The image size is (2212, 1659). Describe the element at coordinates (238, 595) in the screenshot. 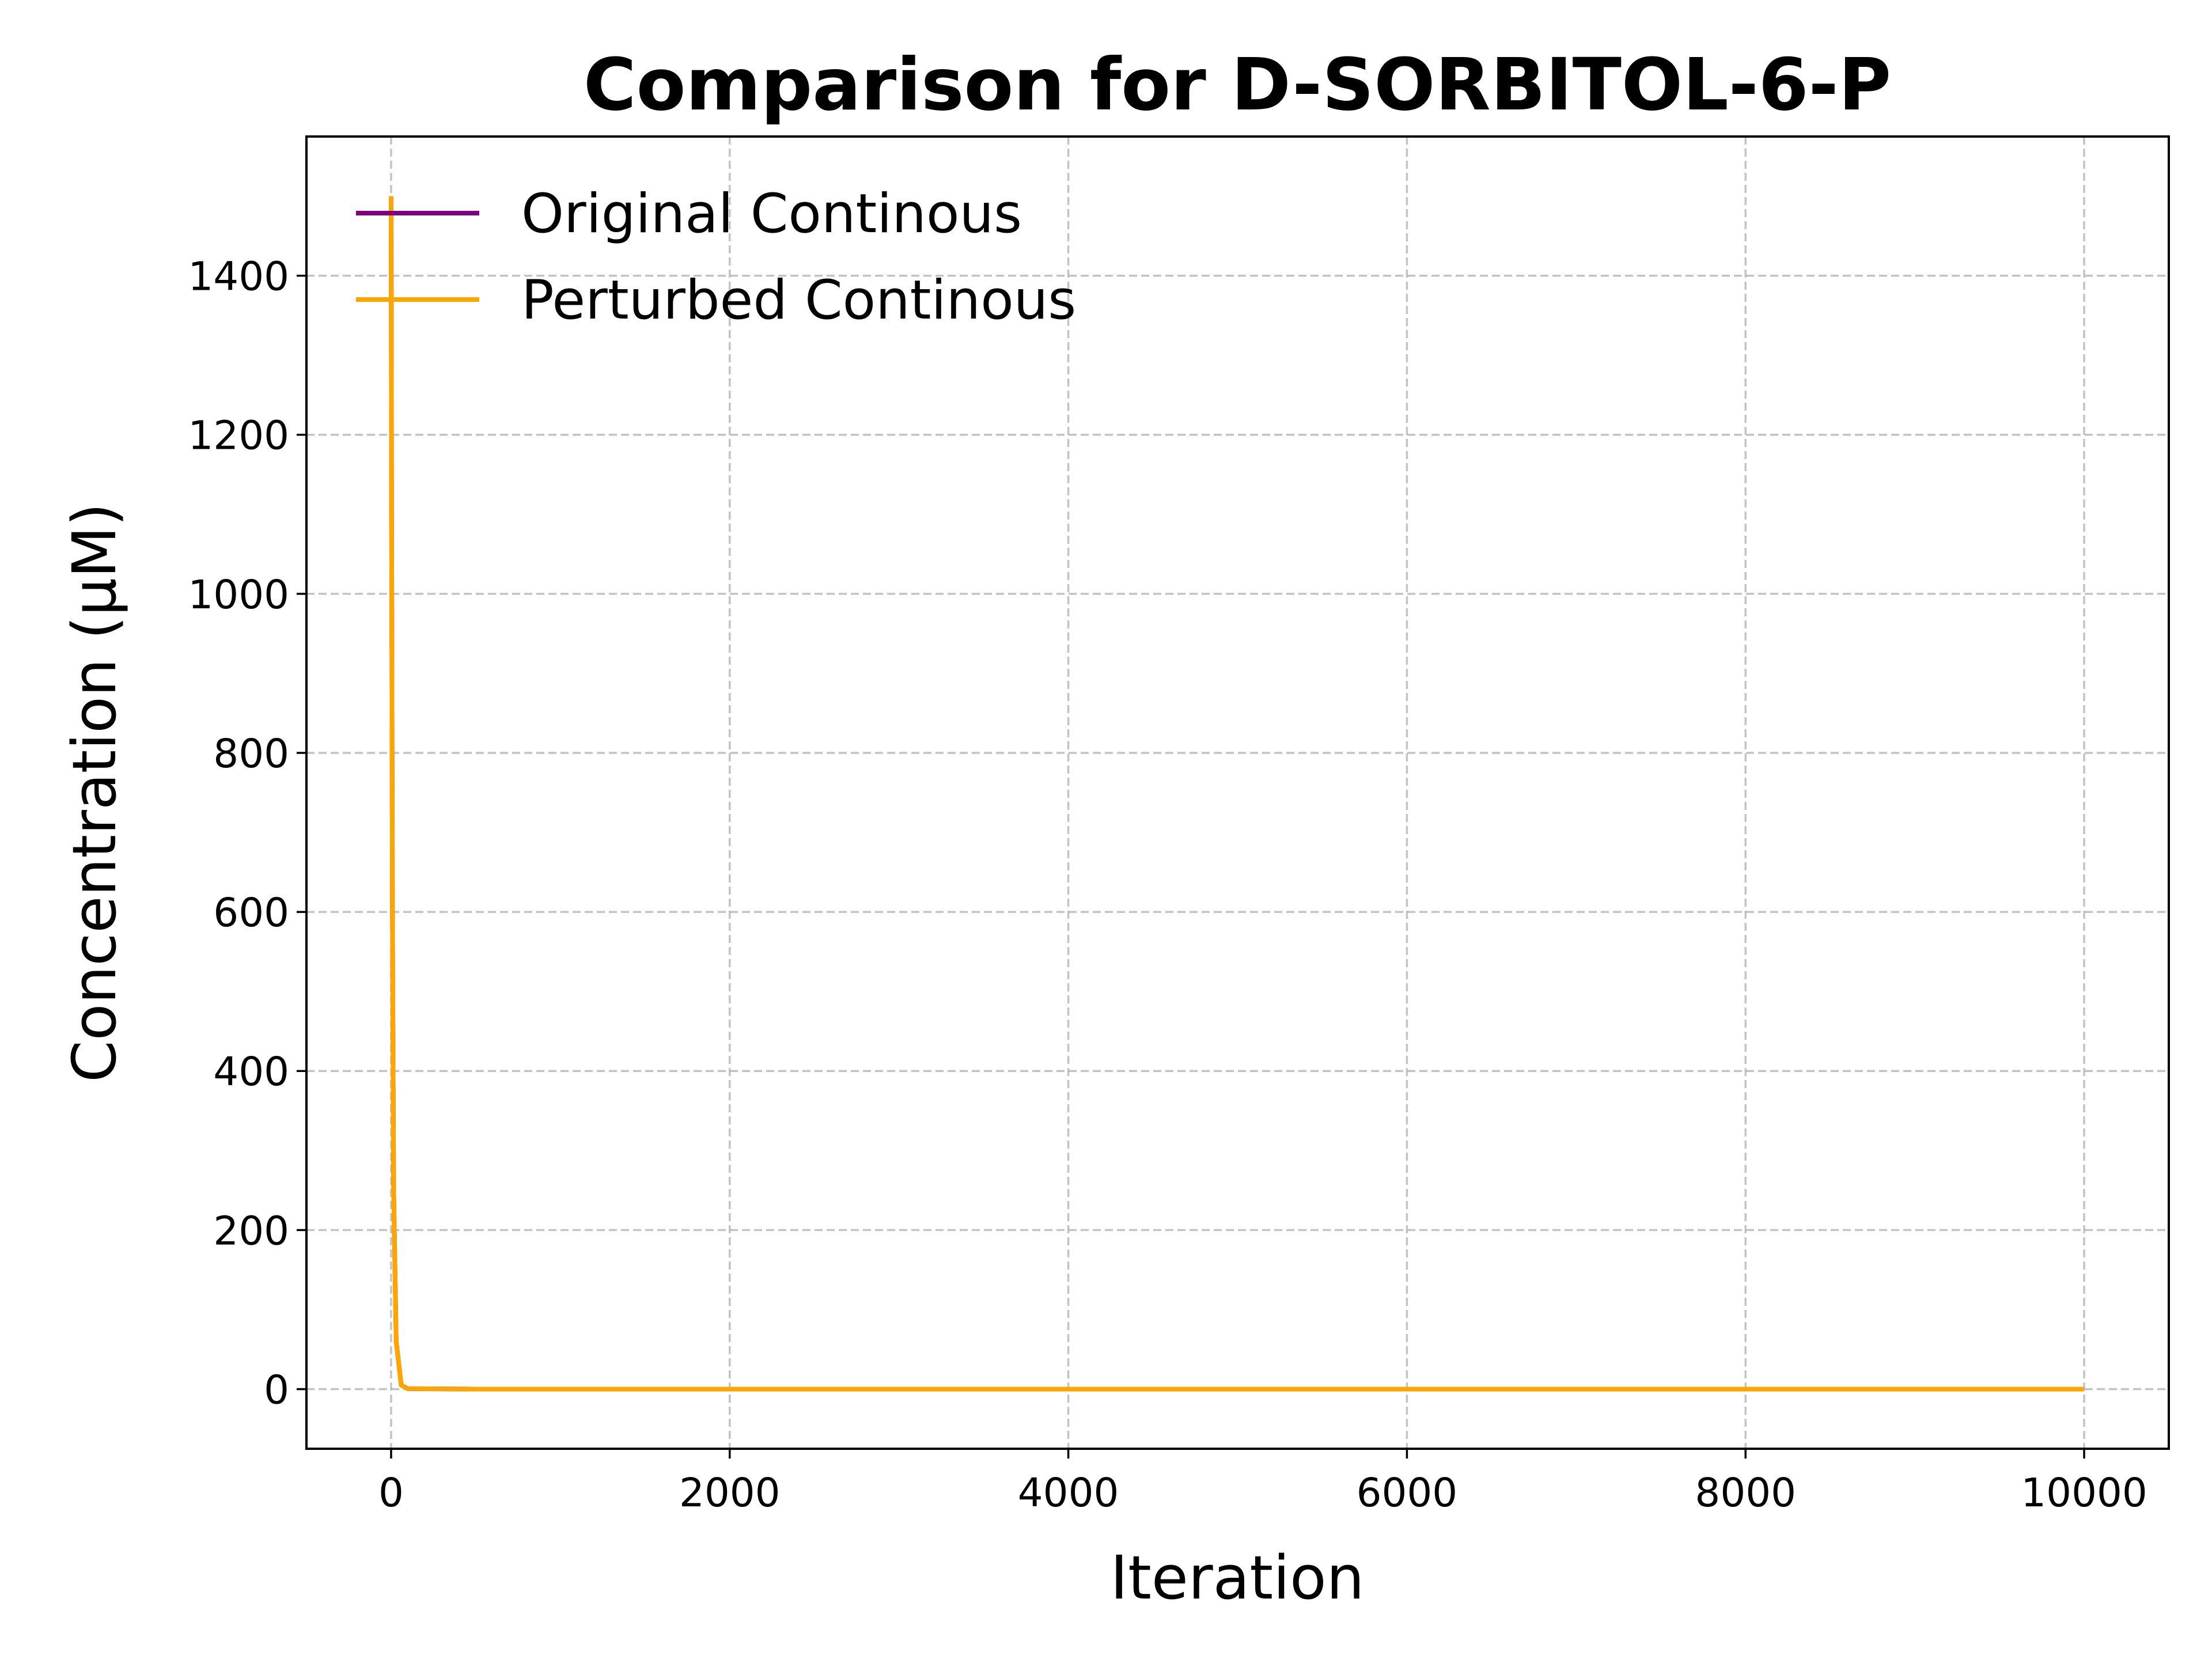

I see `y-tick-label: 1000` at that location.